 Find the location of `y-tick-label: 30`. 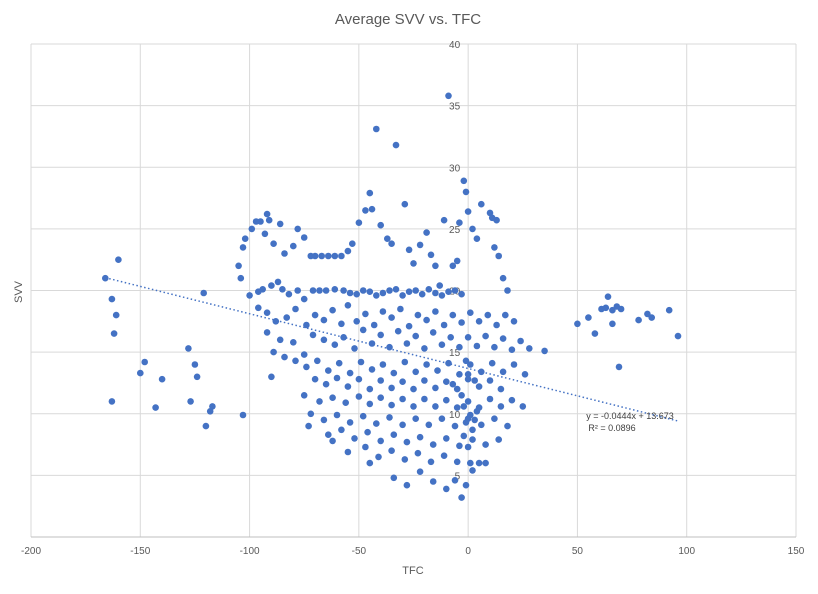

y-tick-label: 30 is located at coordinates (455, 168).